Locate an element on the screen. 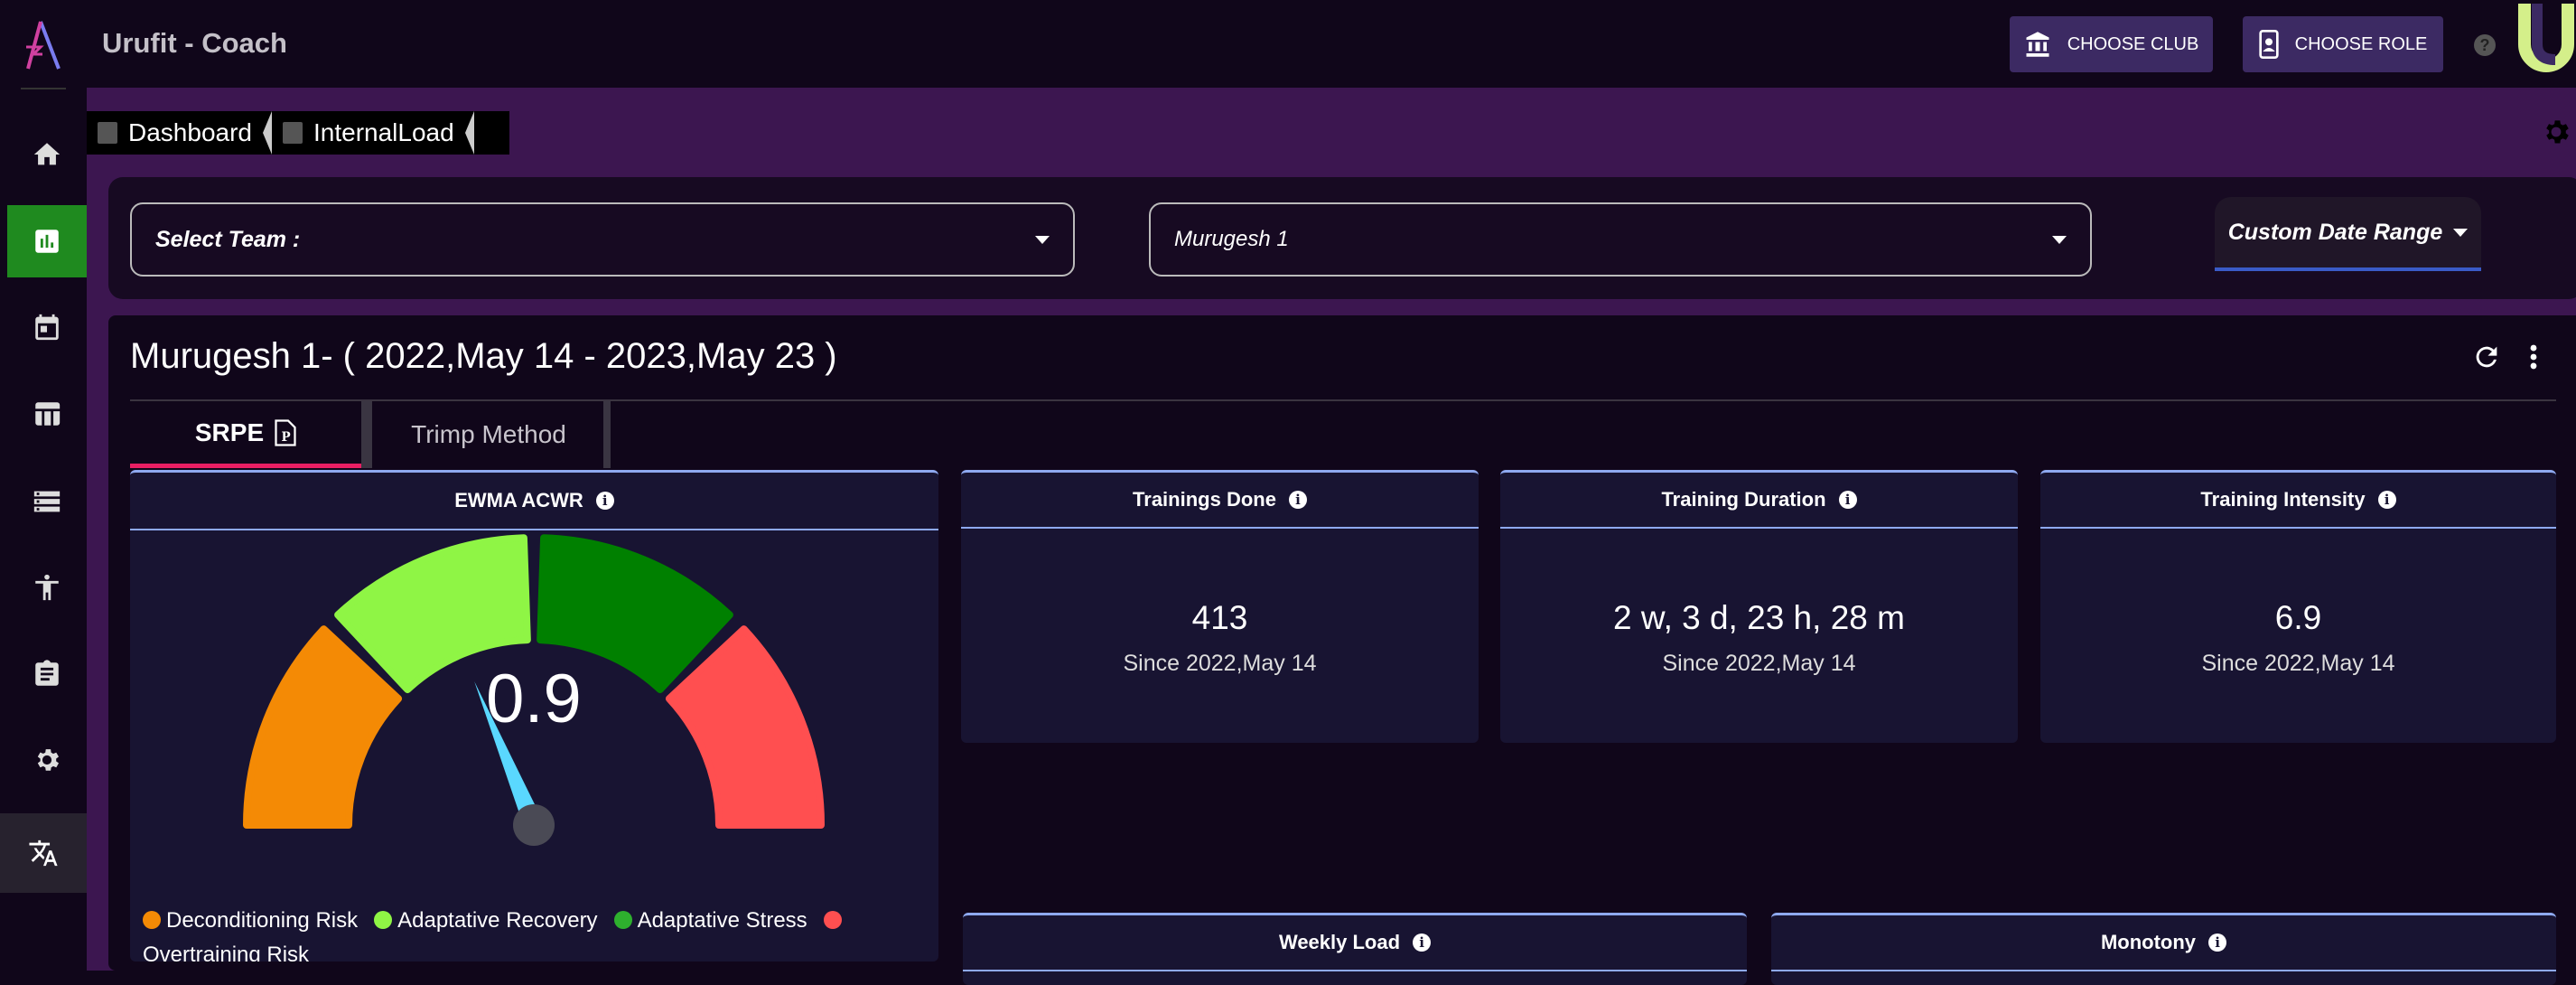 The height and width of the screenshot is (985, 2576). refresh-icon is located at coordinates (2486, 357).